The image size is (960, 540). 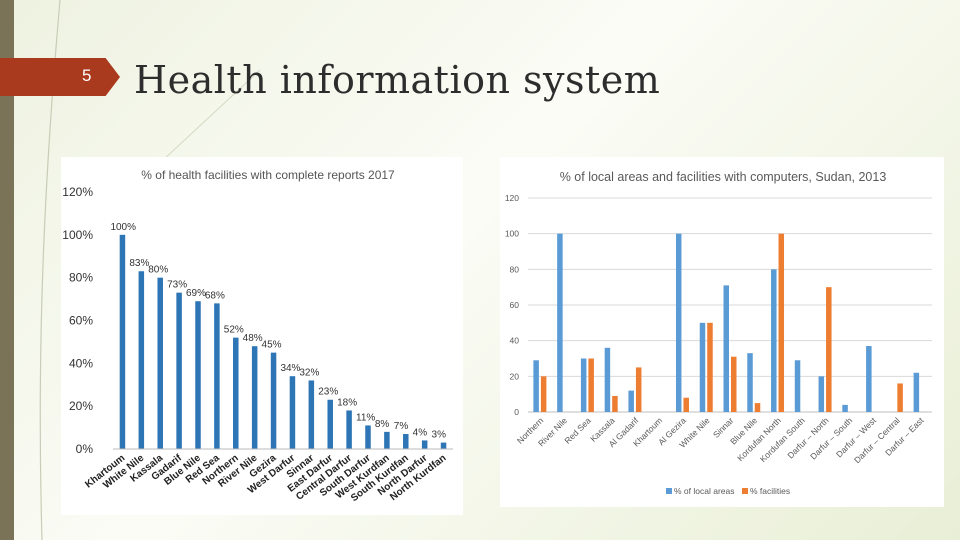 What do you see at coordinates (139, 263) in the screenshot?
I see `data-label: 83%` at bounding box center [139, 263].